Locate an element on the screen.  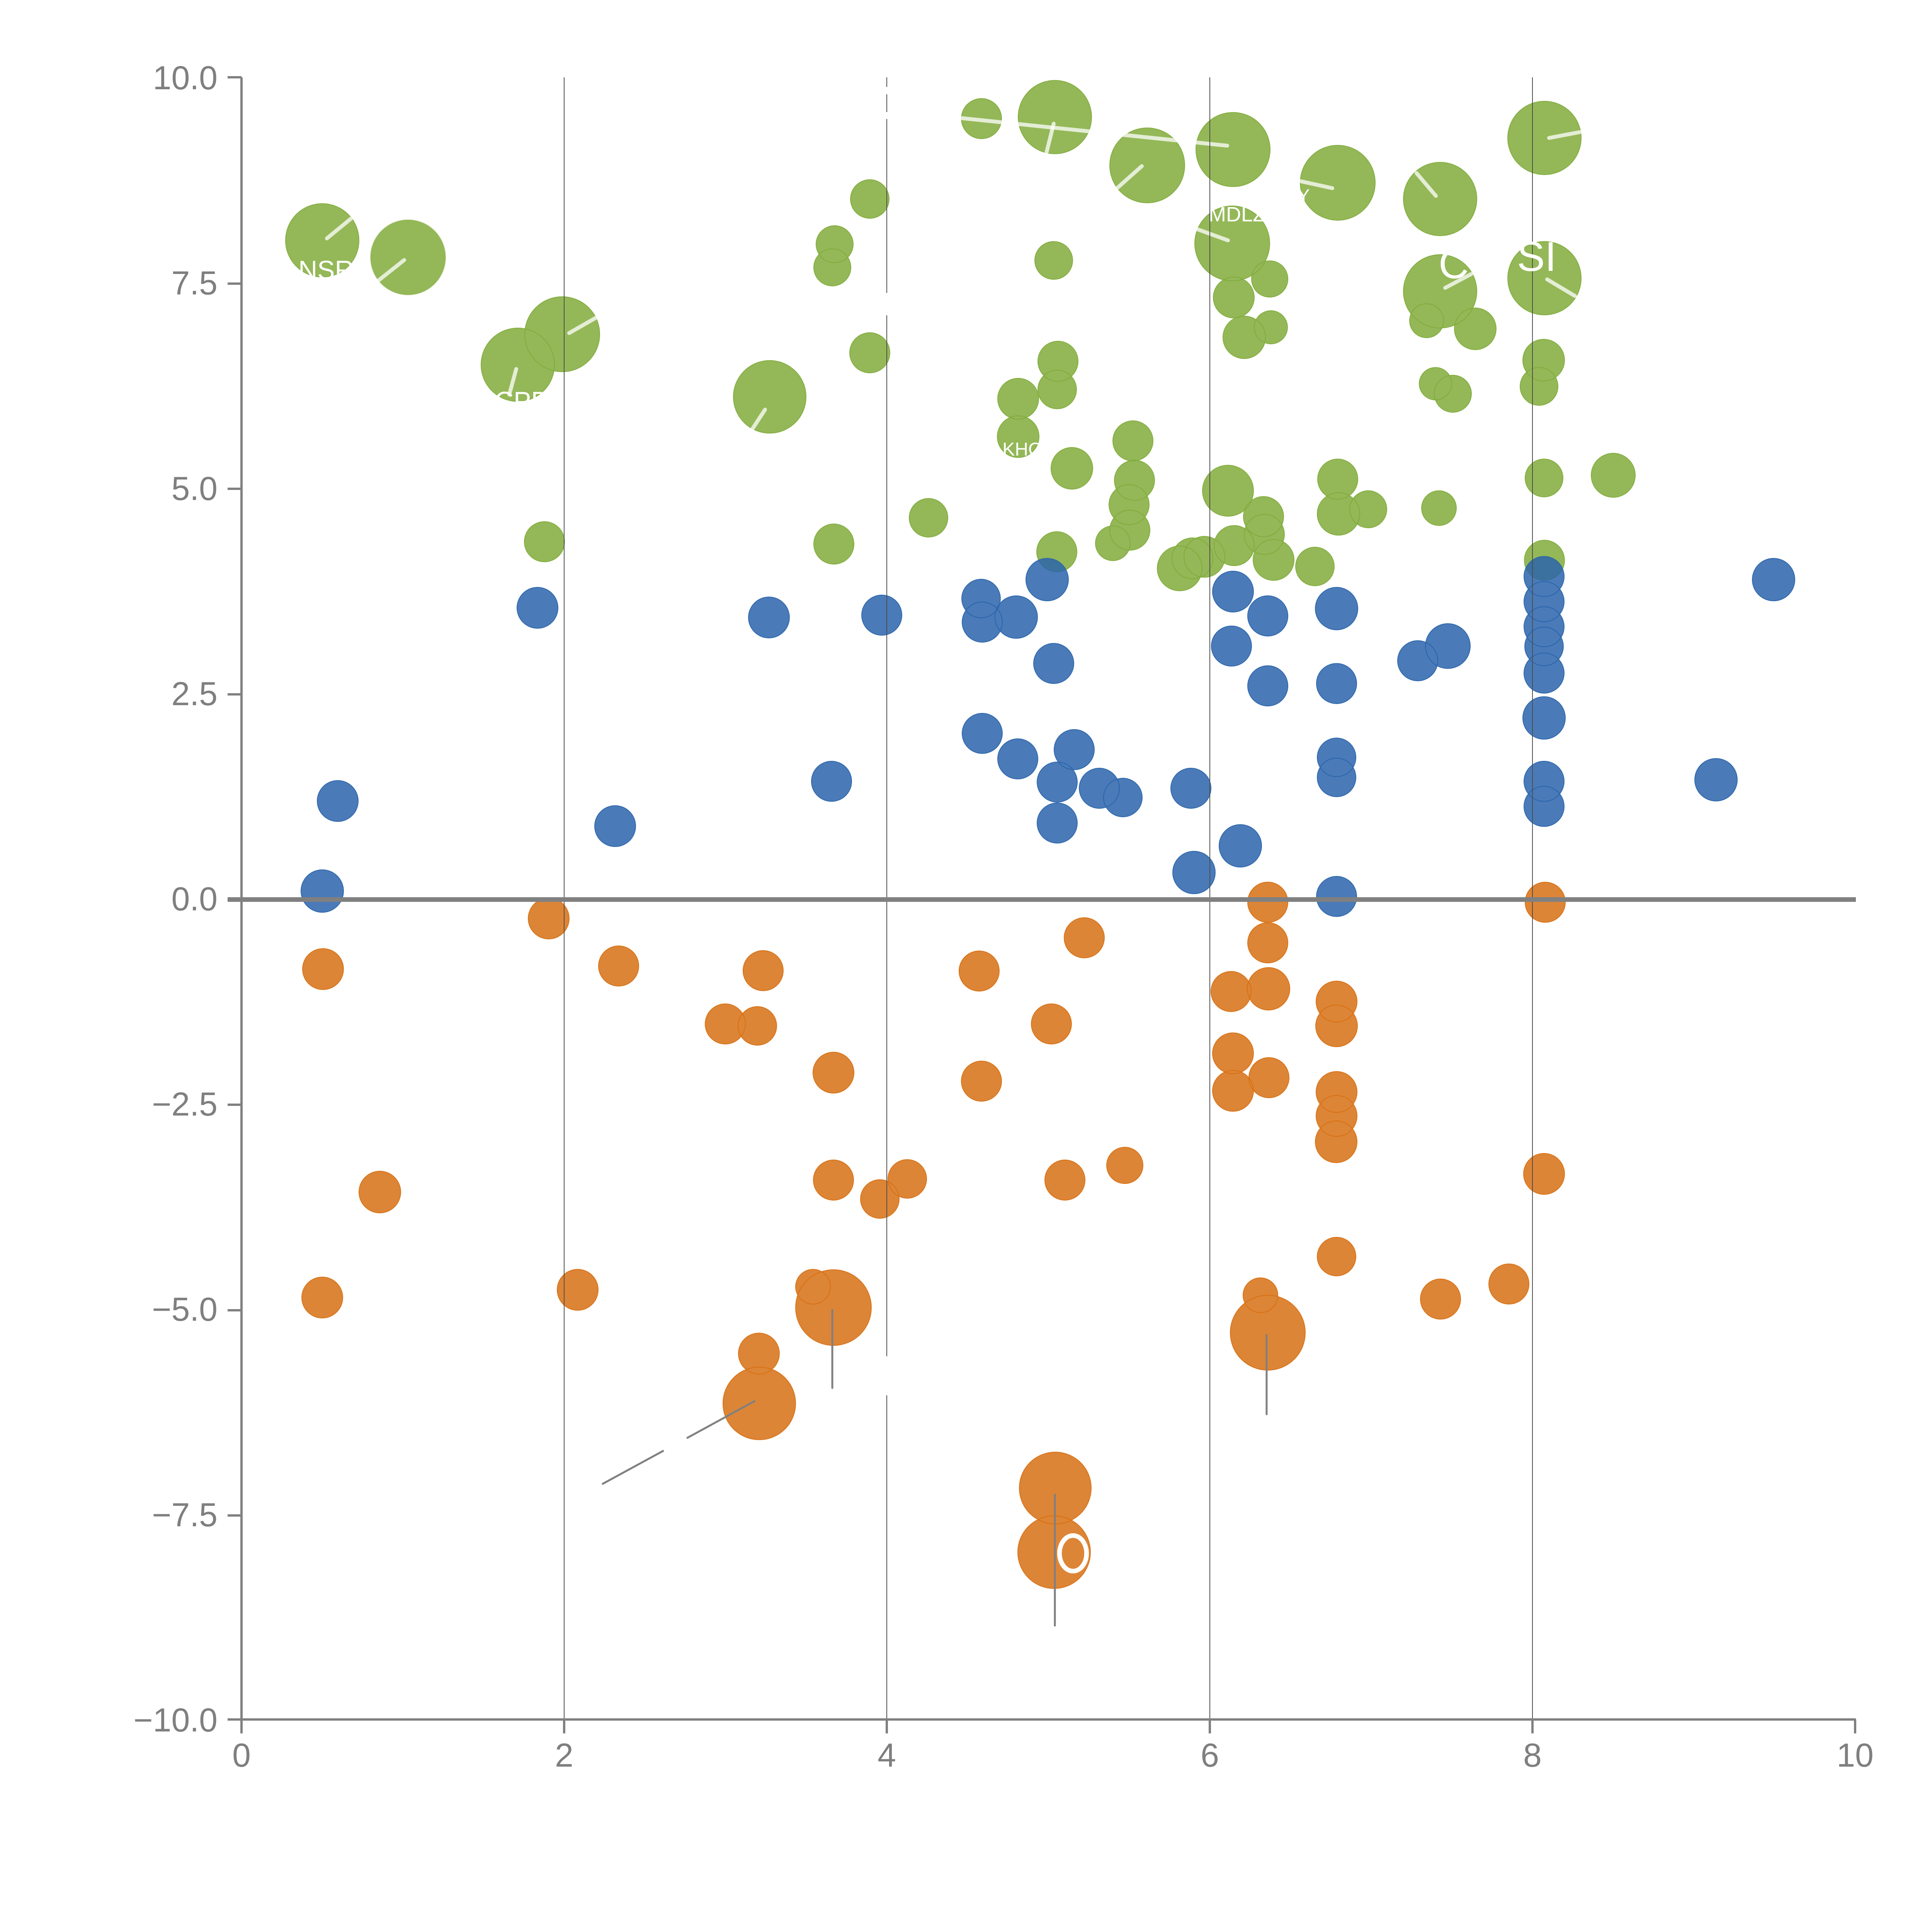
svg-text: 5.0 is located at coordinates (194, 489).